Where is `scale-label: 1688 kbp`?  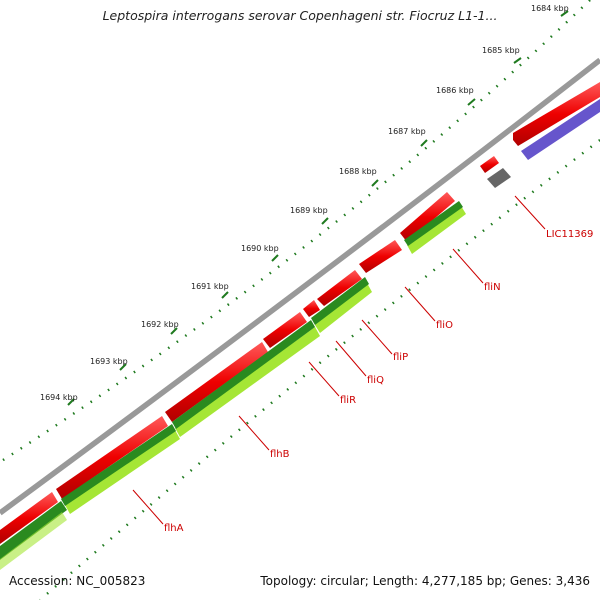
scale-label: 1688 kbp is located at coordinates (358, 171).